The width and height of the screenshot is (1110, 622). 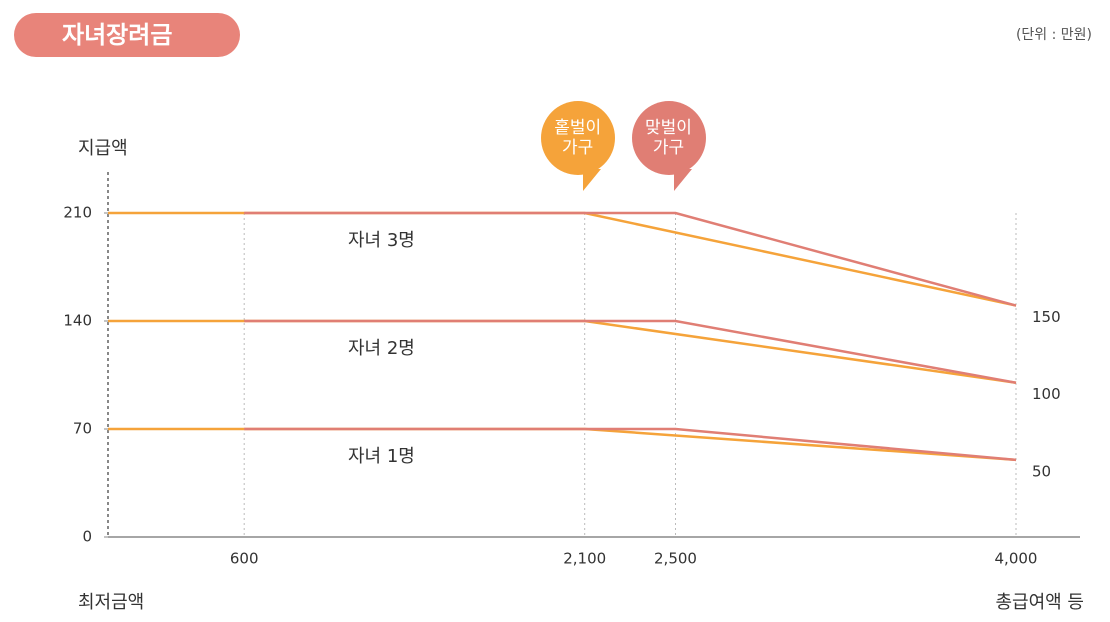 I want to click on x-axis-label-left: 최저금액, so click(x=111, y=602).